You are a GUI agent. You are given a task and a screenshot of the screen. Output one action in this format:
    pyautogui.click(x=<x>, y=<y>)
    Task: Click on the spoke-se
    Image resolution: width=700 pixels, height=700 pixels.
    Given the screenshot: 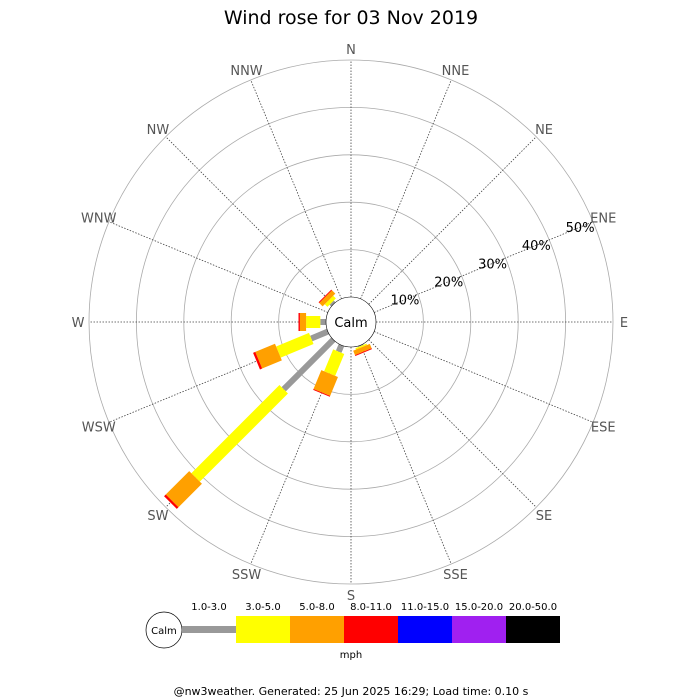 What is the action you would take?
    pyautogui.click(x=452, y=423)
    